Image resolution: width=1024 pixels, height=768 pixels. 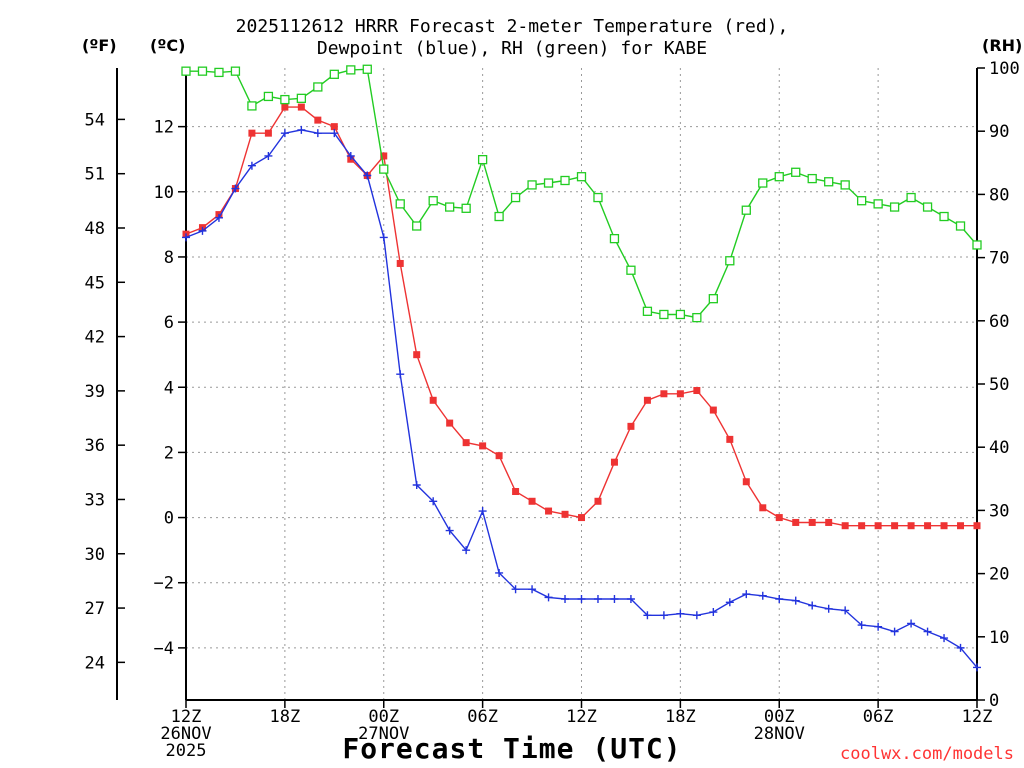 What do you see at coordinates (164, 584) in the screenshot?
I see `celsius-tick-label: −2` at bounding box center [164, 584].